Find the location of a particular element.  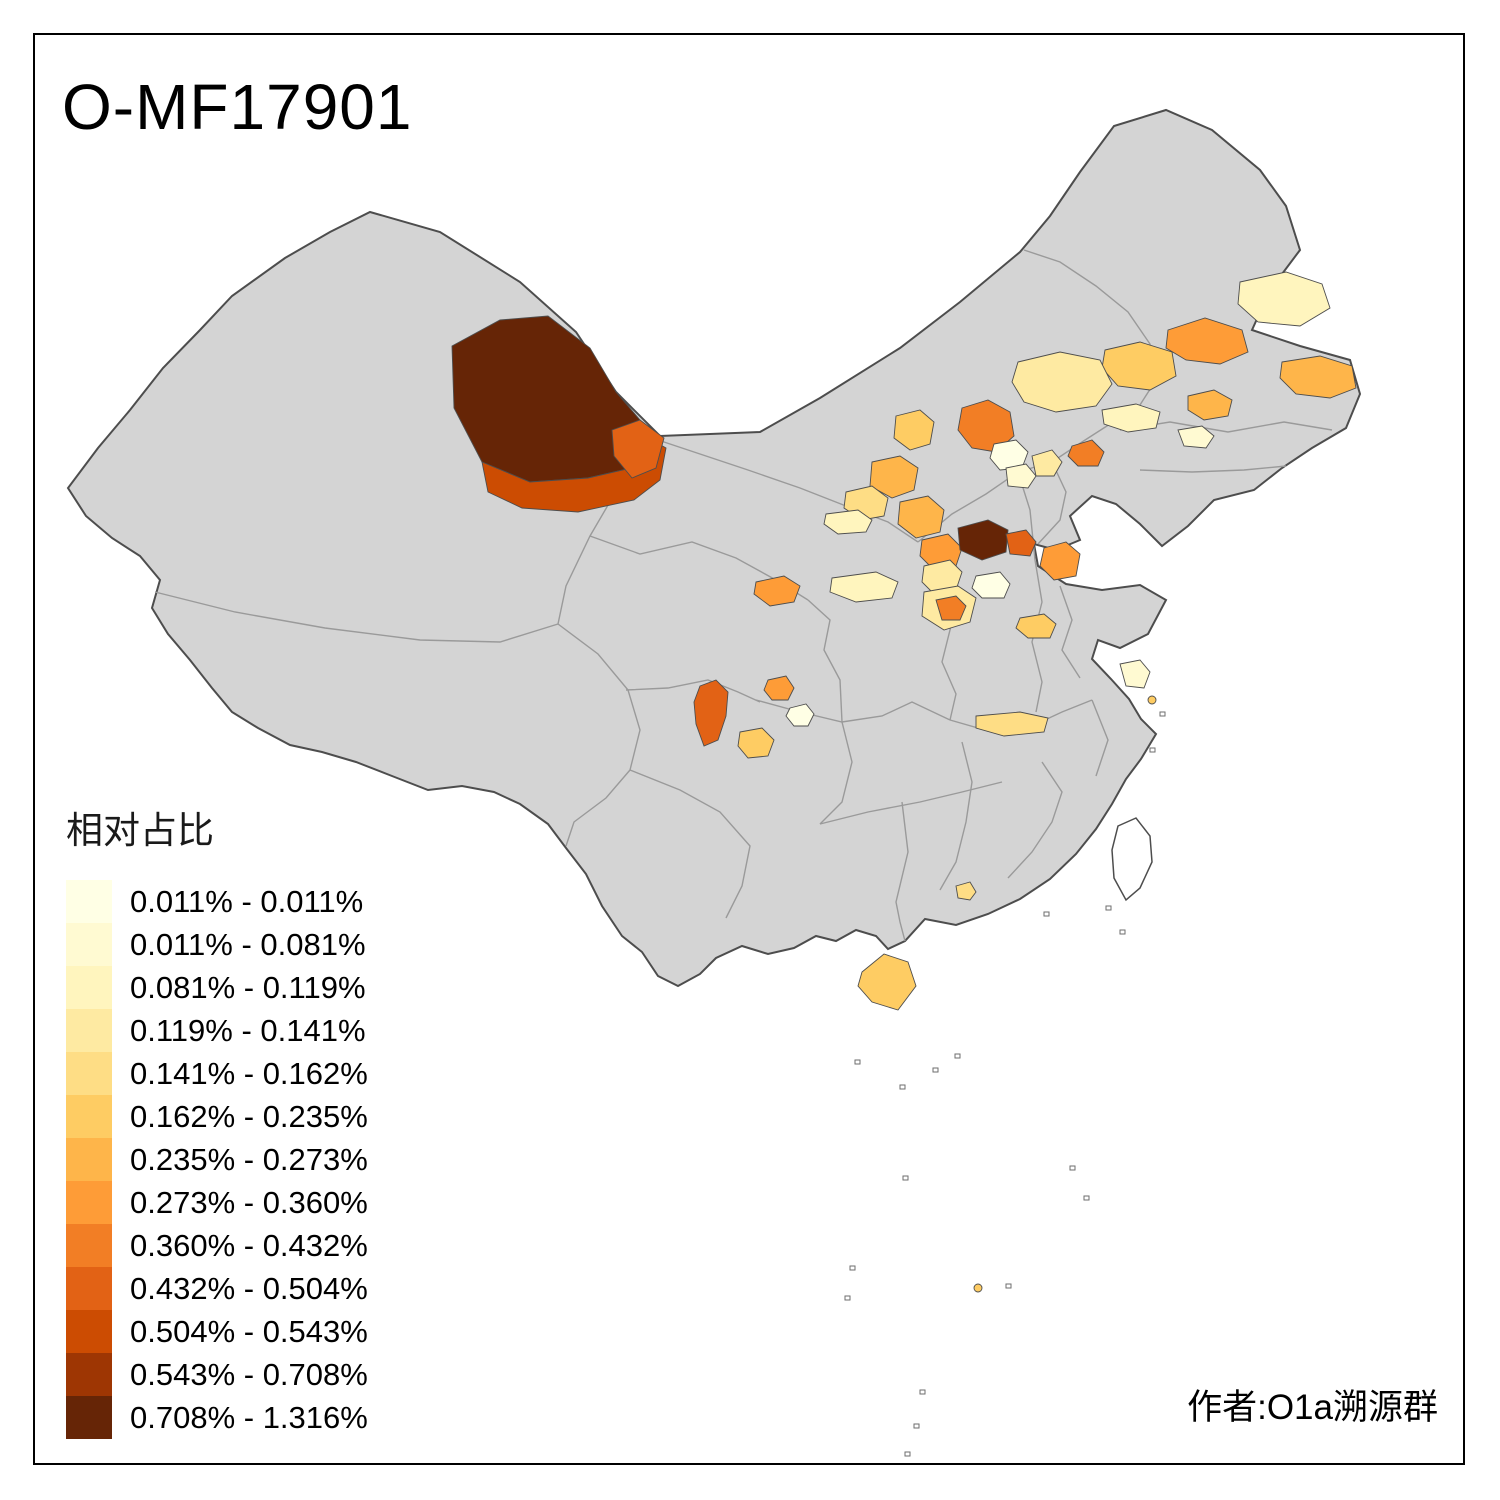

legend-item: 0.141% - 0.162% is located at coordinates (217, 1073).